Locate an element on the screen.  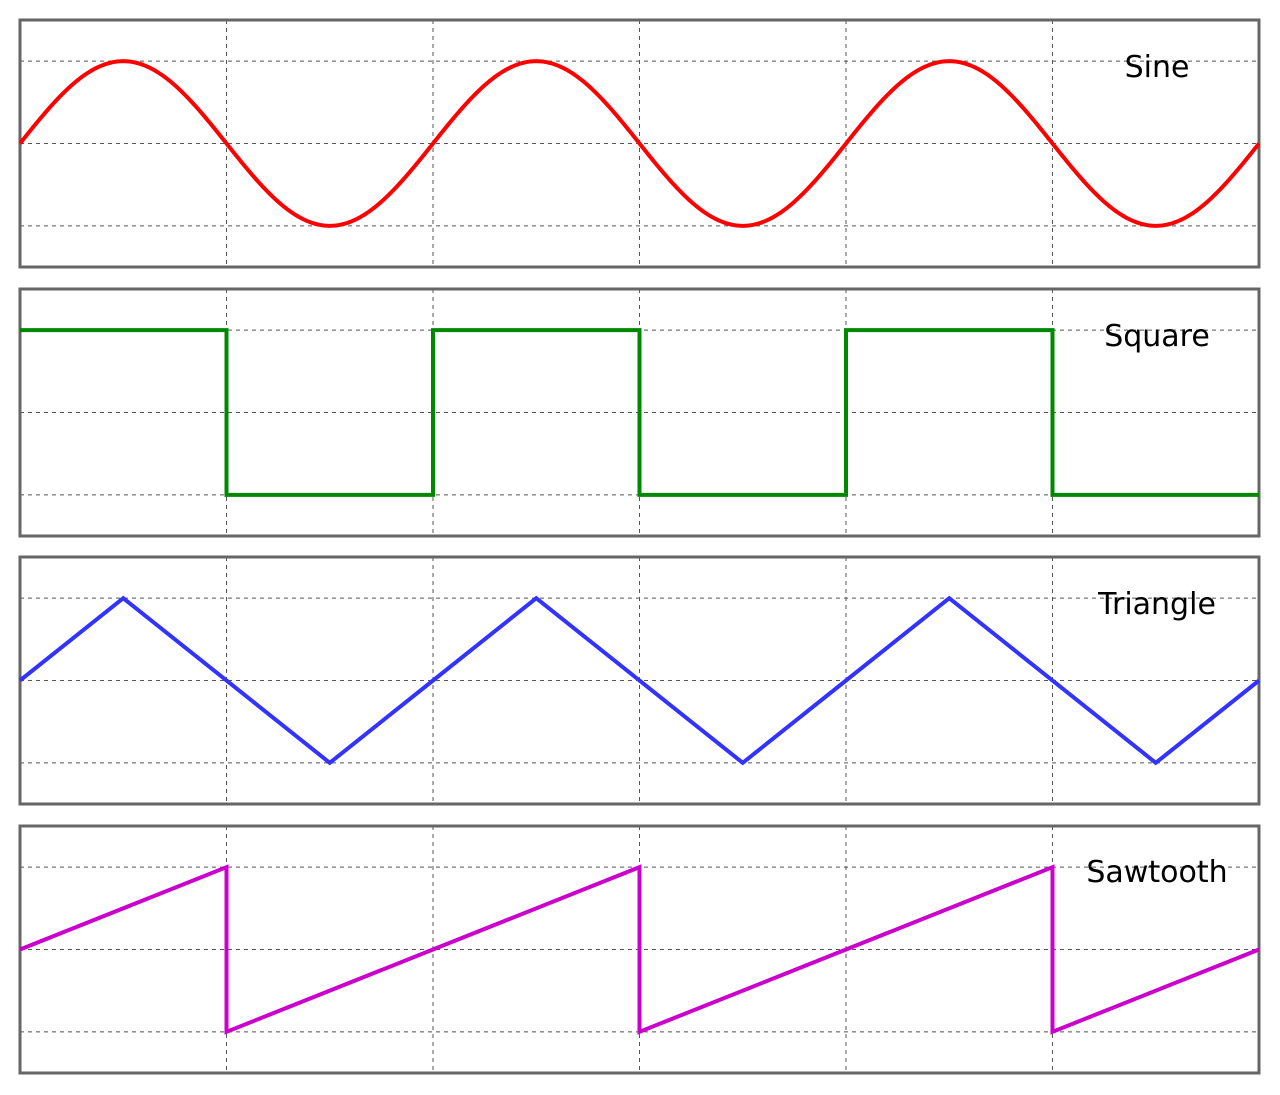
panel-title-square: Square is located at coordinates (1157, 336).